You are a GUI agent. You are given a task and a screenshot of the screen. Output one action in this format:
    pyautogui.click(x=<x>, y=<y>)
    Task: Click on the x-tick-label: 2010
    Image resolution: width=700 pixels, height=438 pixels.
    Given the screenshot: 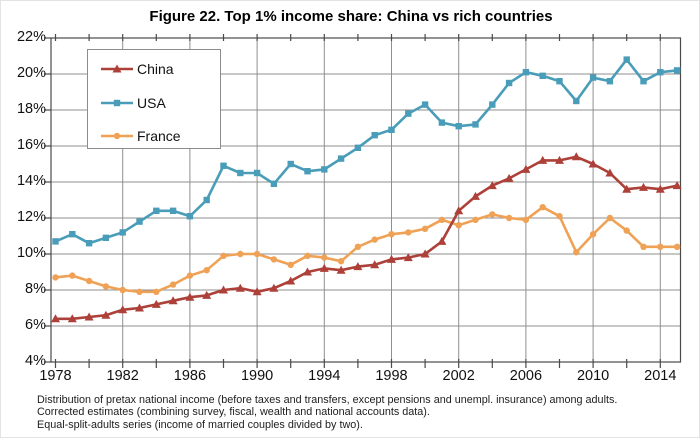 What is the action you would take?
    pyautogui.click(x=593, y=376)
    